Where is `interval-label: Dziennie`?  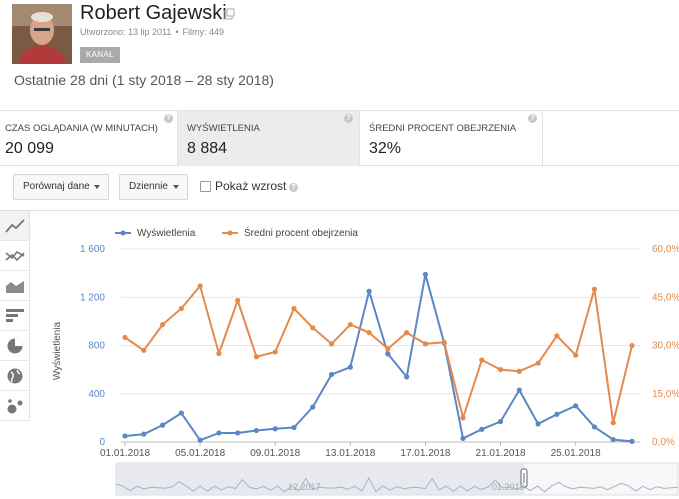 interval-label: Dziennie is located at coordinates (148, 186).